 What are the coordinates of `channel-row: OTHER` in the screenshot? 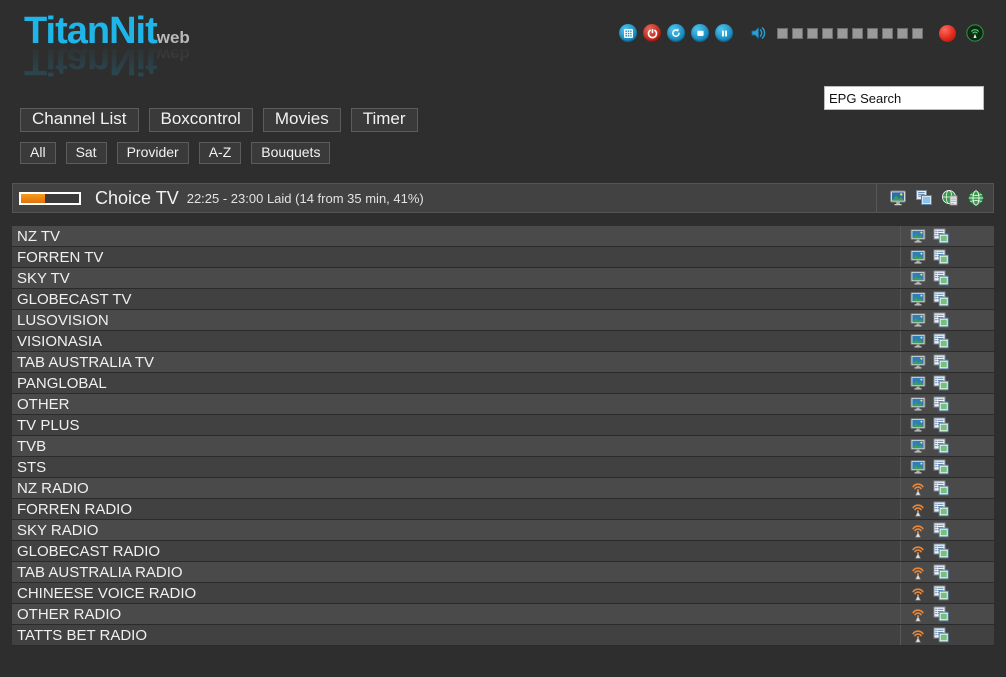 It's located at (503, 404).